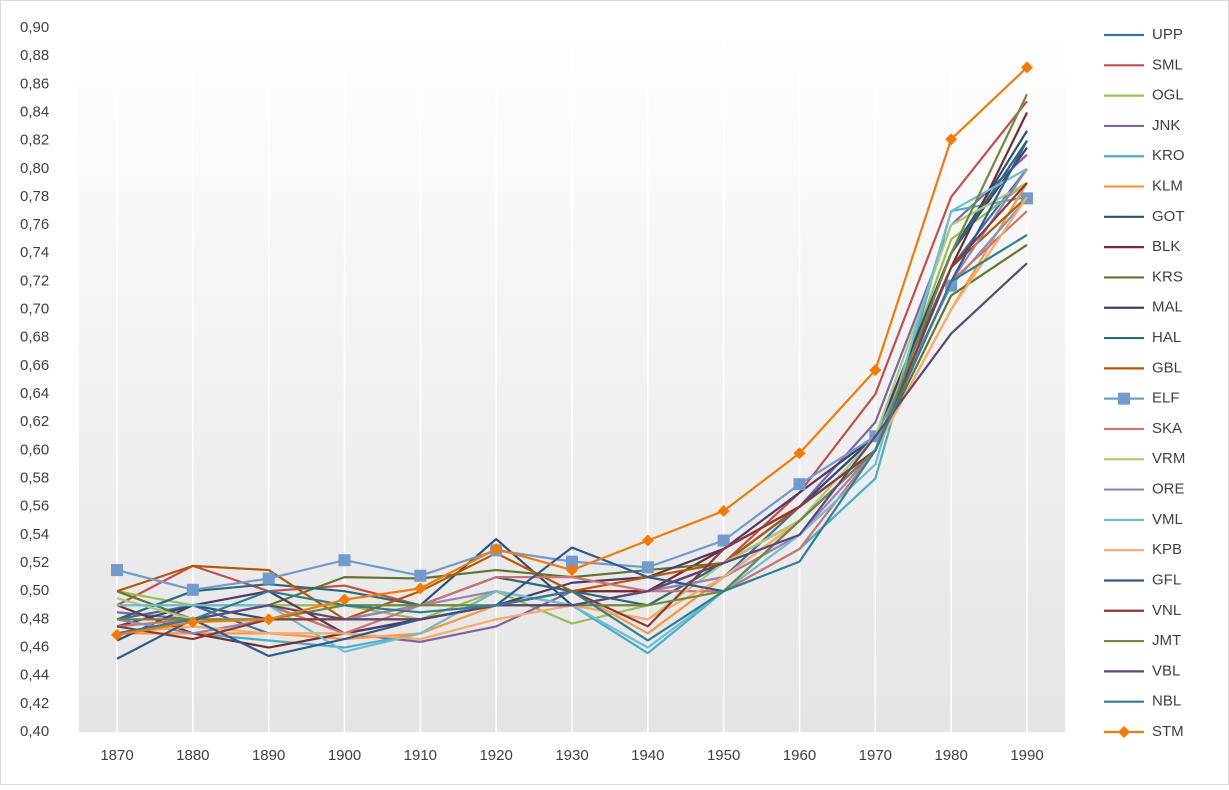  Describe the element at coordinates (34, 111) in the screenshot. I see `y-tick-label: 0,84` at that location.